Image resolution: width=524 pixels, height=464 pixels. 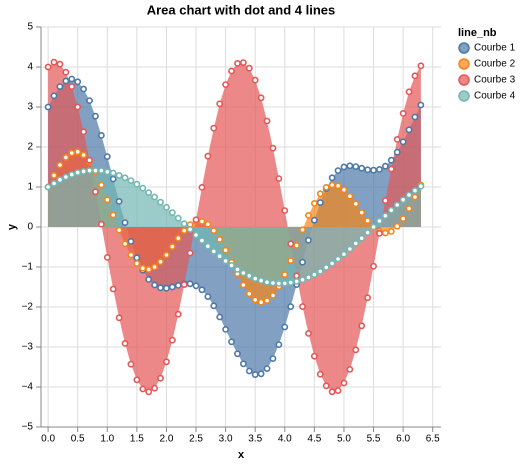 I want to click on y-tick-label: 5, so click(x=30, y=27).